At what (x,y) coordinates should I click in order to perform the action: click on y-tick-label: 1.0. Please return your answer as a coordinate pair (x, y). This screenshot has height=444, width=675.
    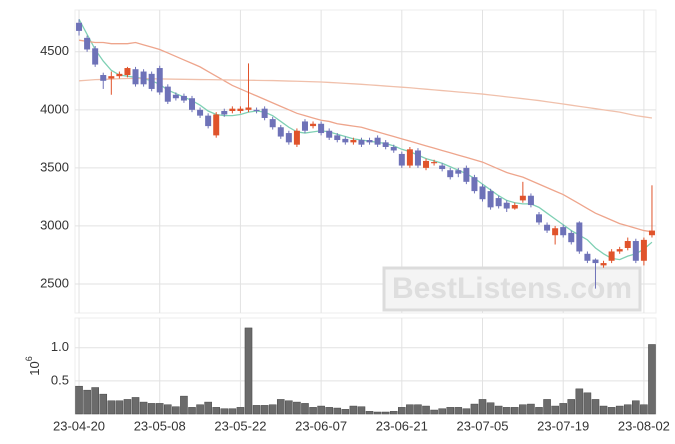
    Looking at the image, I should click on (60, 346).